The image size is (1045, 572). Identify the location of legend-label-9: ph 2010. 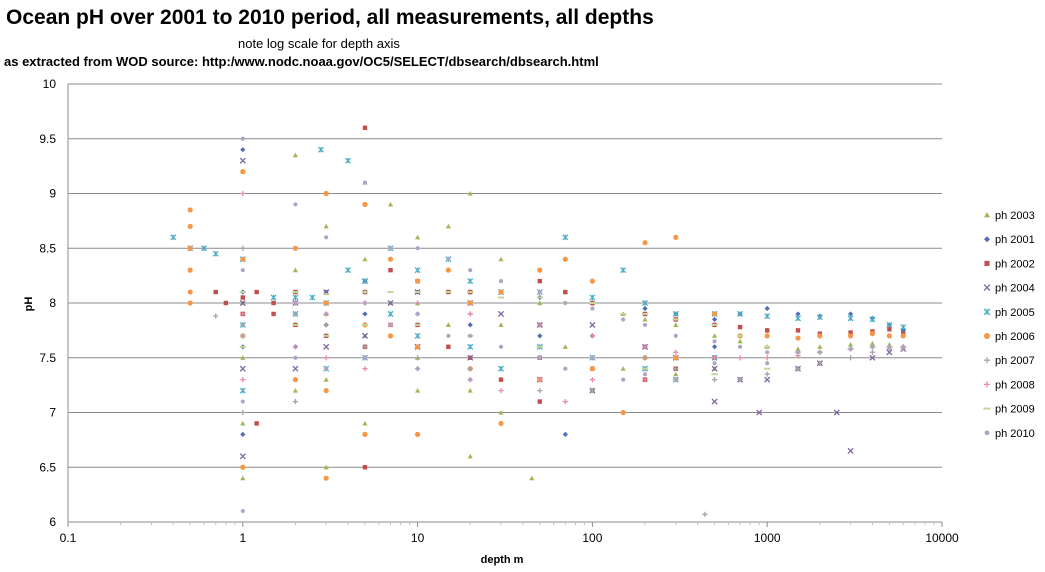
(1015, 434).